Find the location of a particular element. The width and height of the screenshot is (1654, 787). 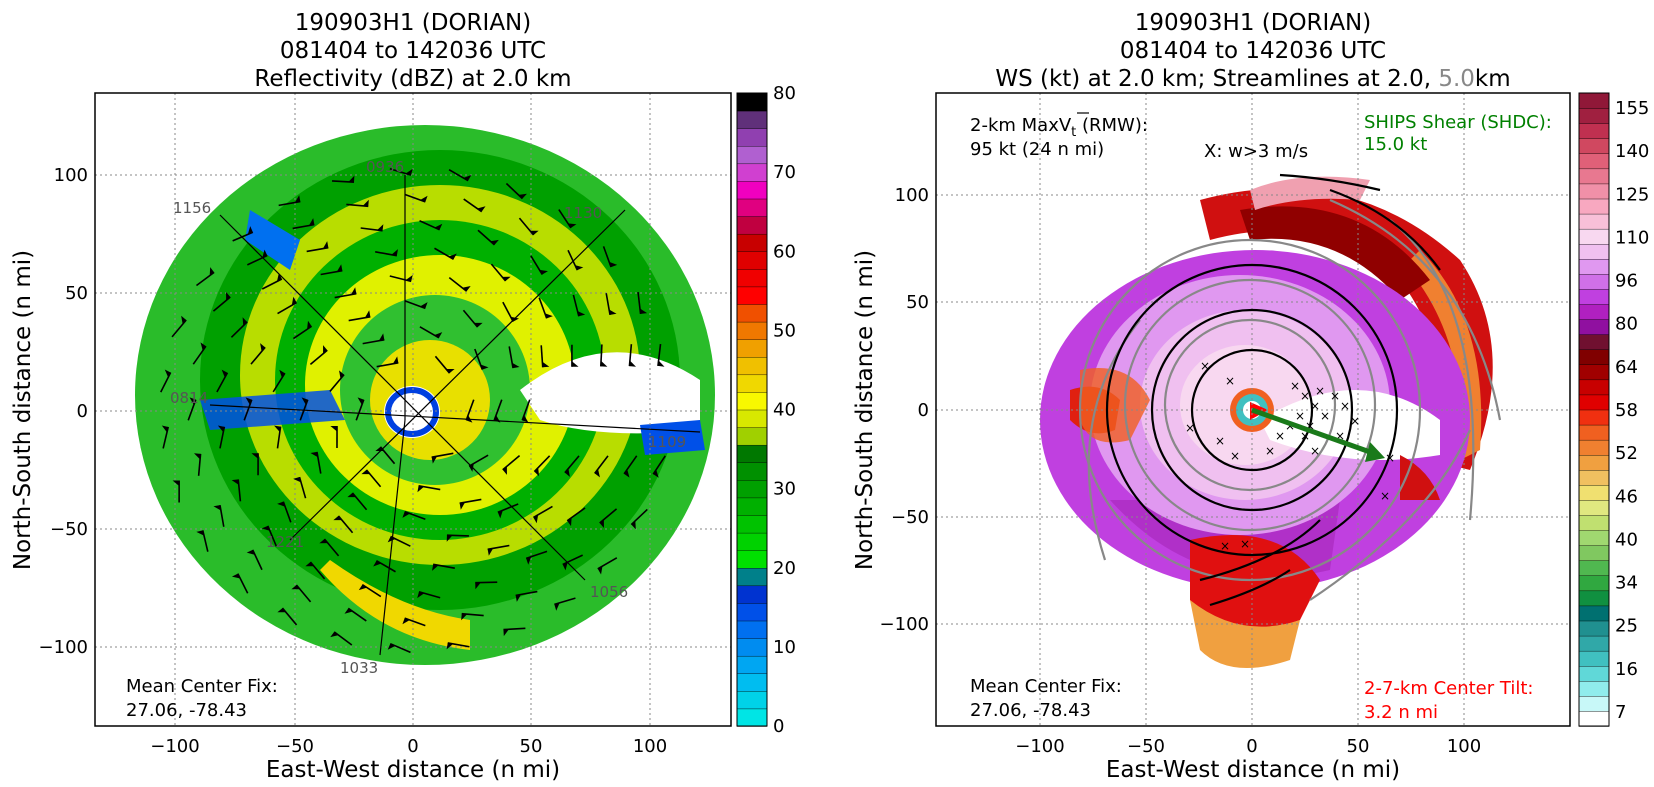

right-ytick-m100: −100 is located at coordinates (904, 624).